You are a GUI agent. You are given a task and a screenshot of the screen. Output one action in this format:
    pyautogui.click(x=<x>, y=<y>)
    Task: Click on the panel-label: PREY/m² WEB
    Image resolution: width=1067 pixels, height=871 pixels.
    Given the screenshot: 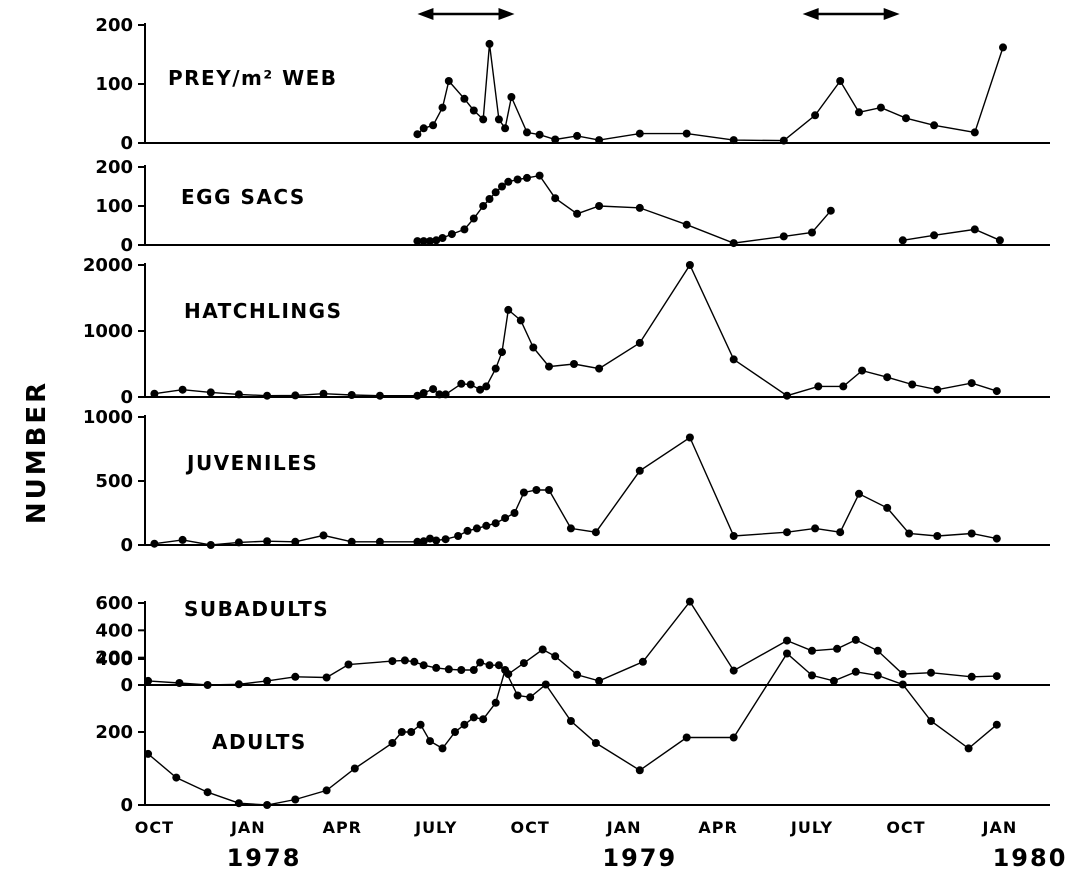 What is the action you would take?
    pyautogui.click(x=253, y=78)
    